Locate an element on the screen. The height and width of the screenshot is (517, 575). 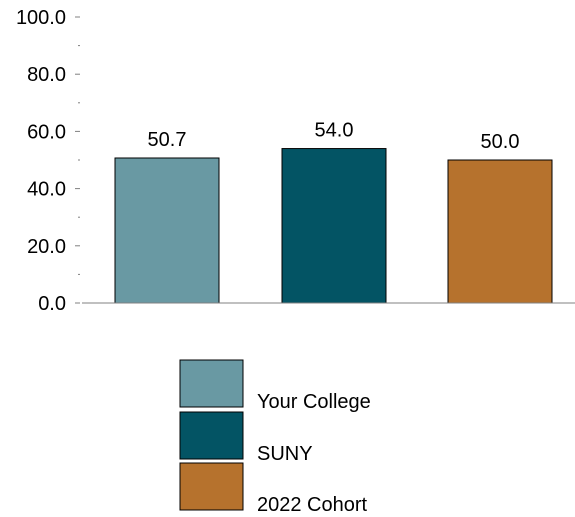
y-axis: 0.0 20.0 40.0 60.0 80.0 100.0 is located at coordinates (48, 161).